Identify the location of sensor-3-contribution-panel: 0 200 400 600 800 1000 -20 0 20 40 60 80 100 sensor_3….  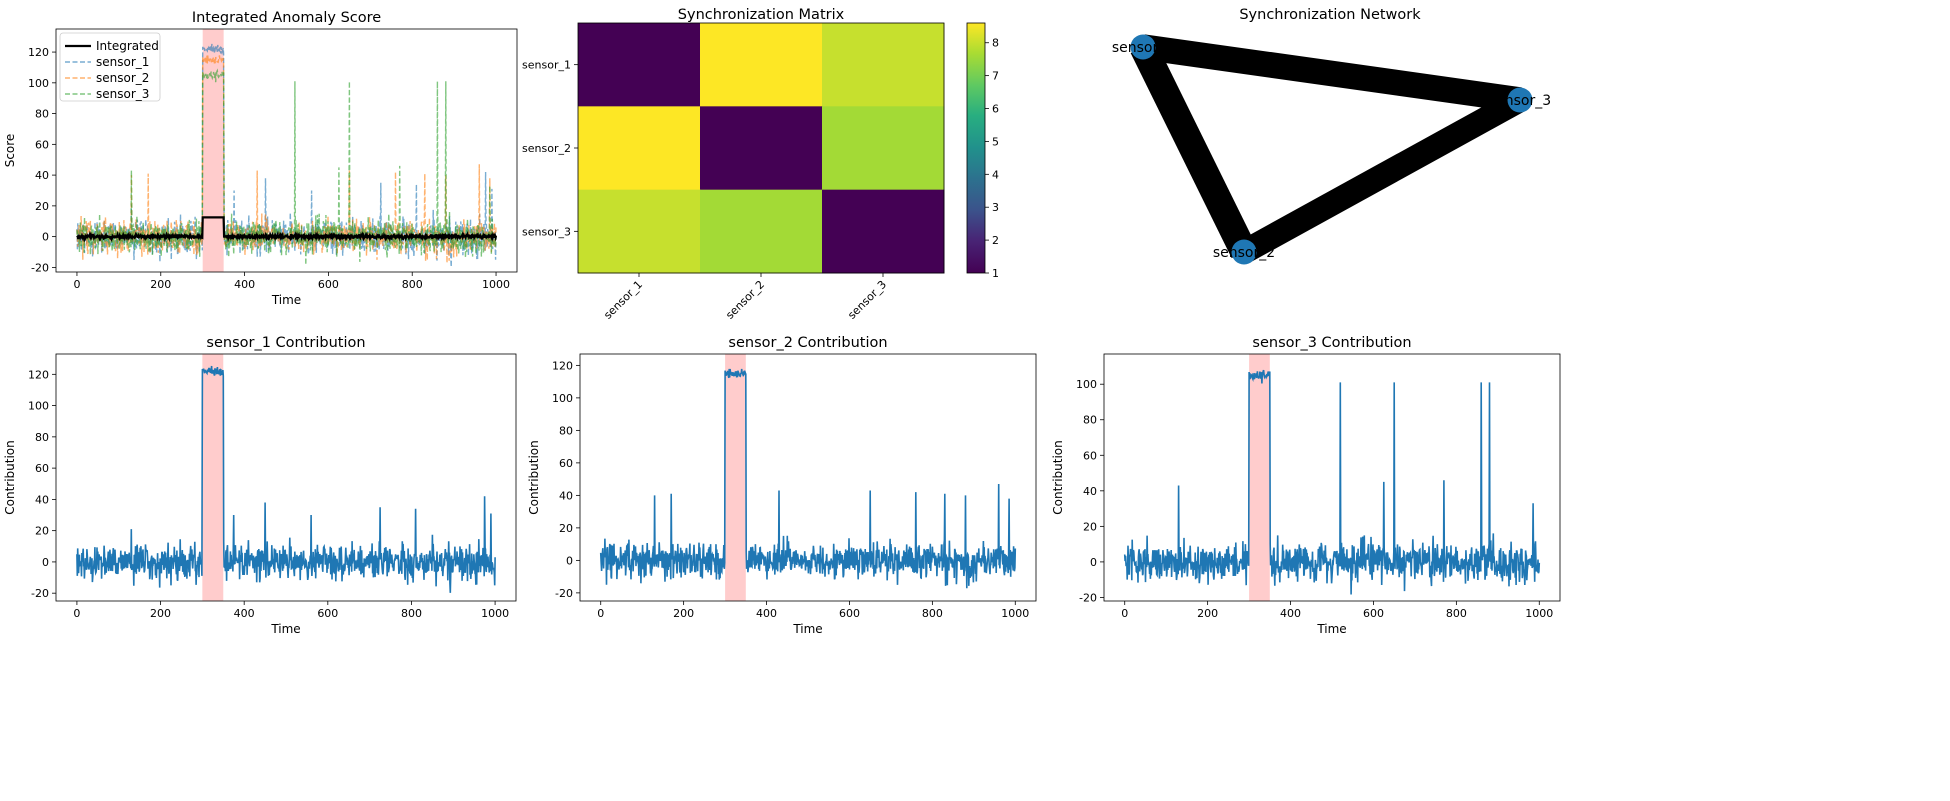
(1306, 485).